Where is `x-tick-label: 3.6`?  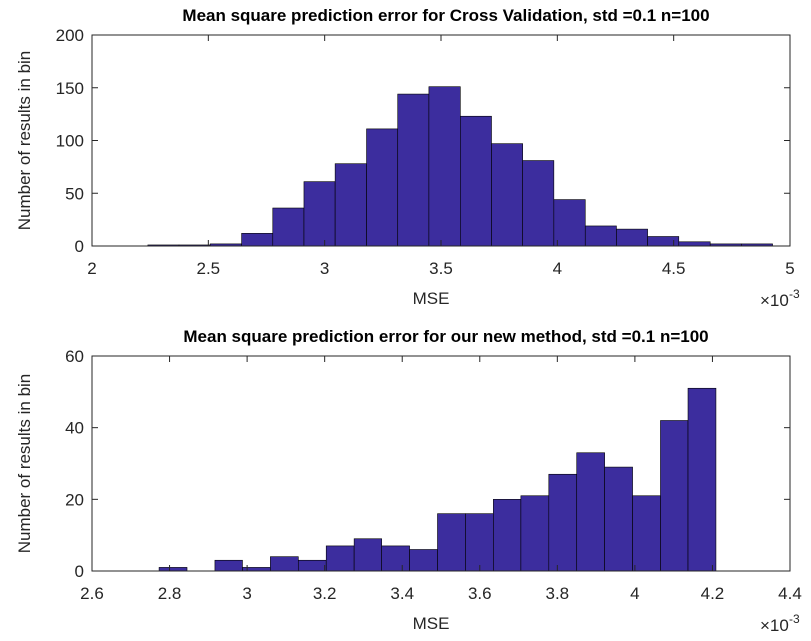
x-tick-label: 3.6 is located at coordinates (480, 593).